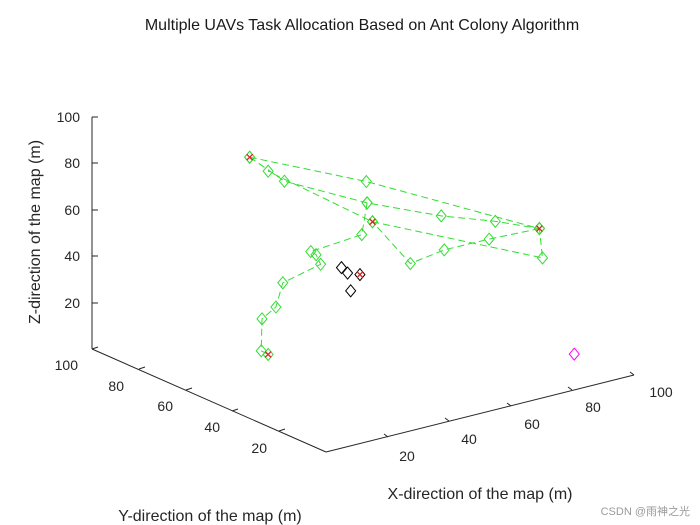 The width and height of the screenshot is (700, 525). What do you see at coordinates (72, 163) in the screenshot?
I see `z-tick-label: 80` at bounding box center [72, 163].